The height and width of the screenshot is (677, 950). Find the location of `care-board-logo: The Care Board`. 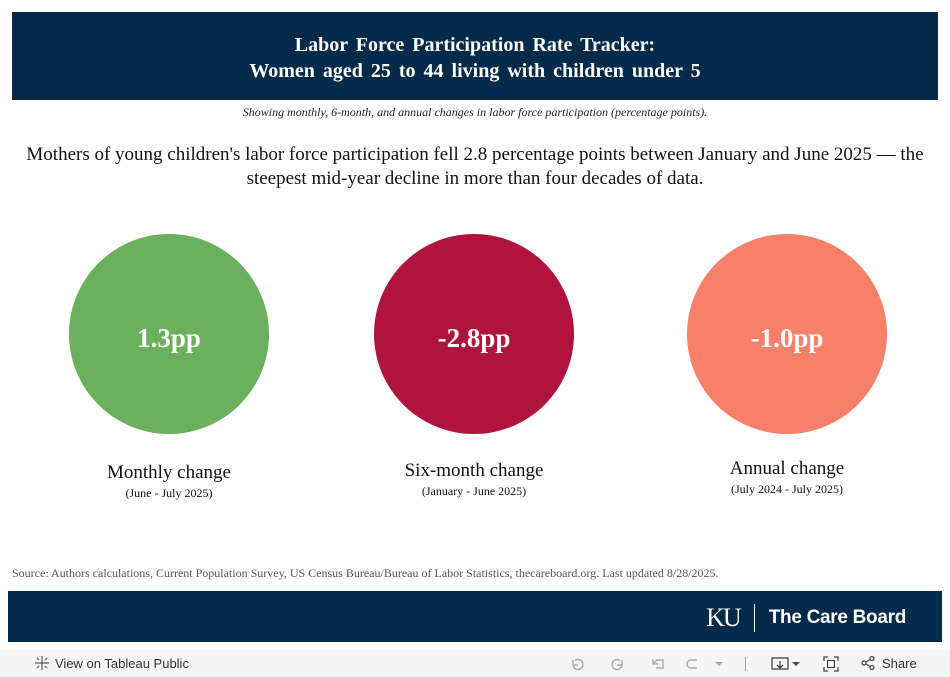

care-board-logo: The Care Board is located at coordinates (837, 617).